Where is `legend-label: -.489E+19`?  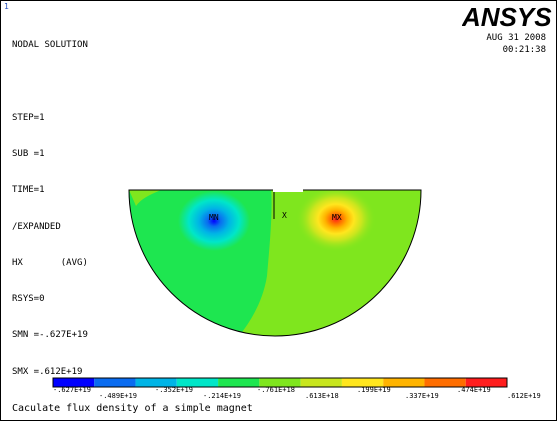
legend-label: -.489E+19 is located at coordinates (118, 396).